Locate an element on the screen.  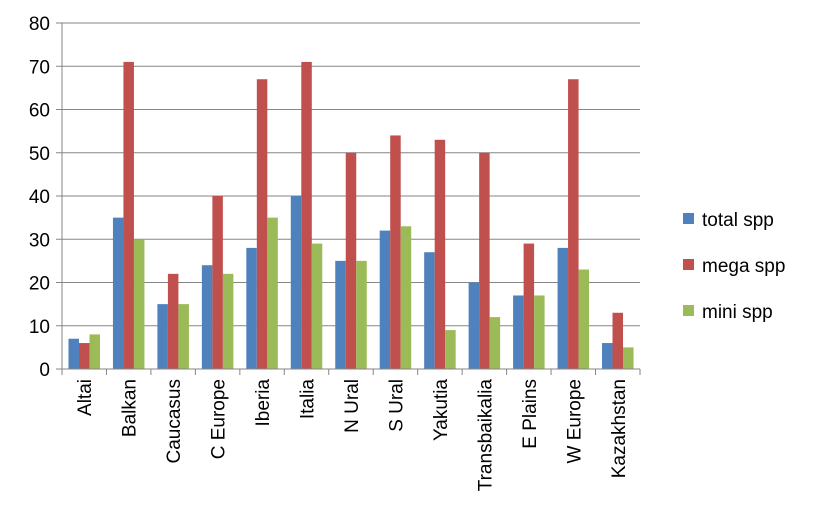
x-category-label: Iberia is located at coordinates (263, 403).